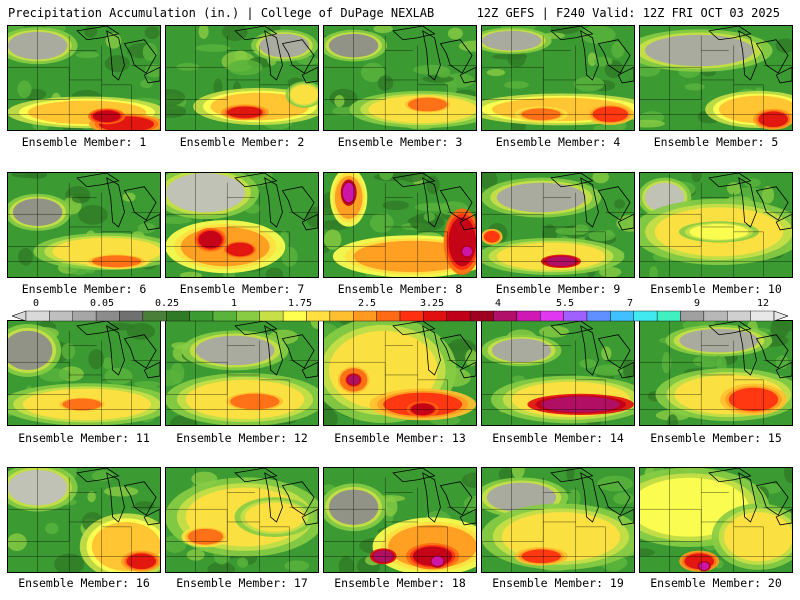 Image resolution: width=800 pixels, height=600 pixels. Describe the element at coordinates (242, 438) in the screenshot. I see `ensemble-member-label: Ensemble Member: 12` at that location.